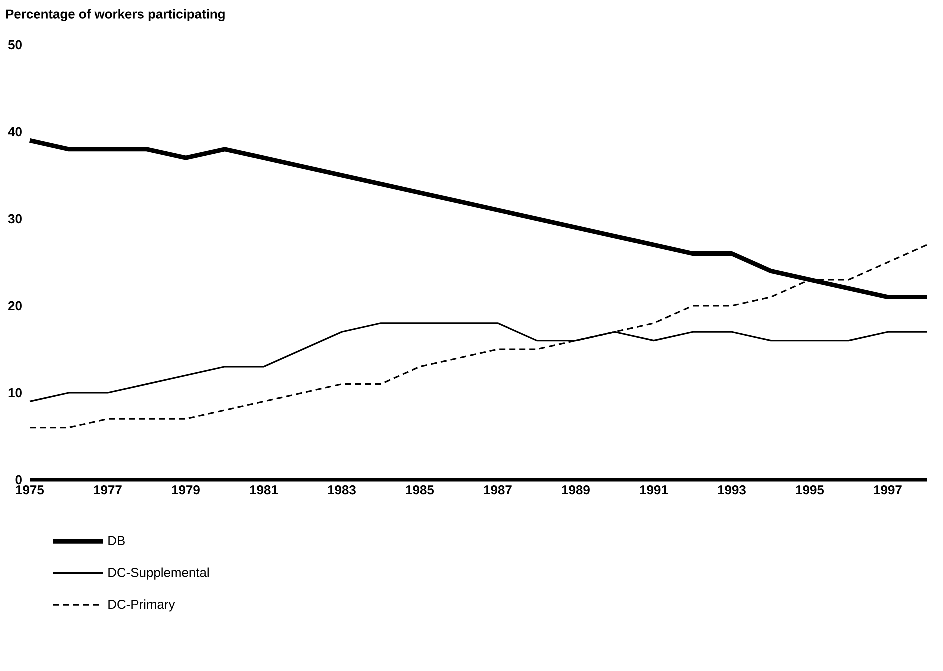 The image size is (943, 671). I want to click on legend-label: DC-Supplemental, so click(158, 574).